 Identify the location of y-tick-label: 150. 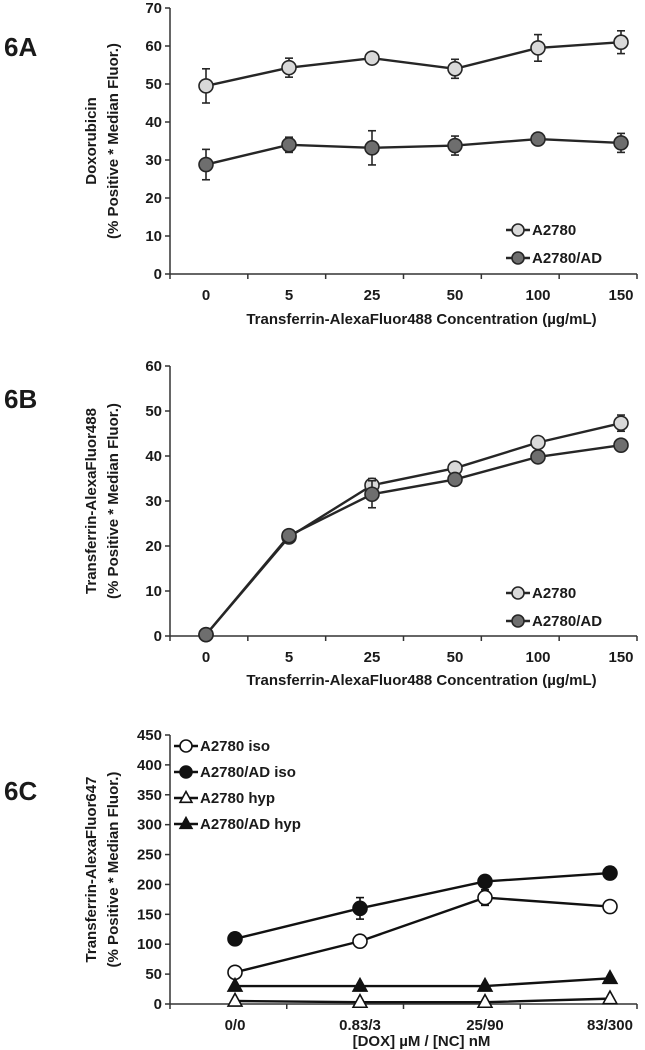
(149, 914).